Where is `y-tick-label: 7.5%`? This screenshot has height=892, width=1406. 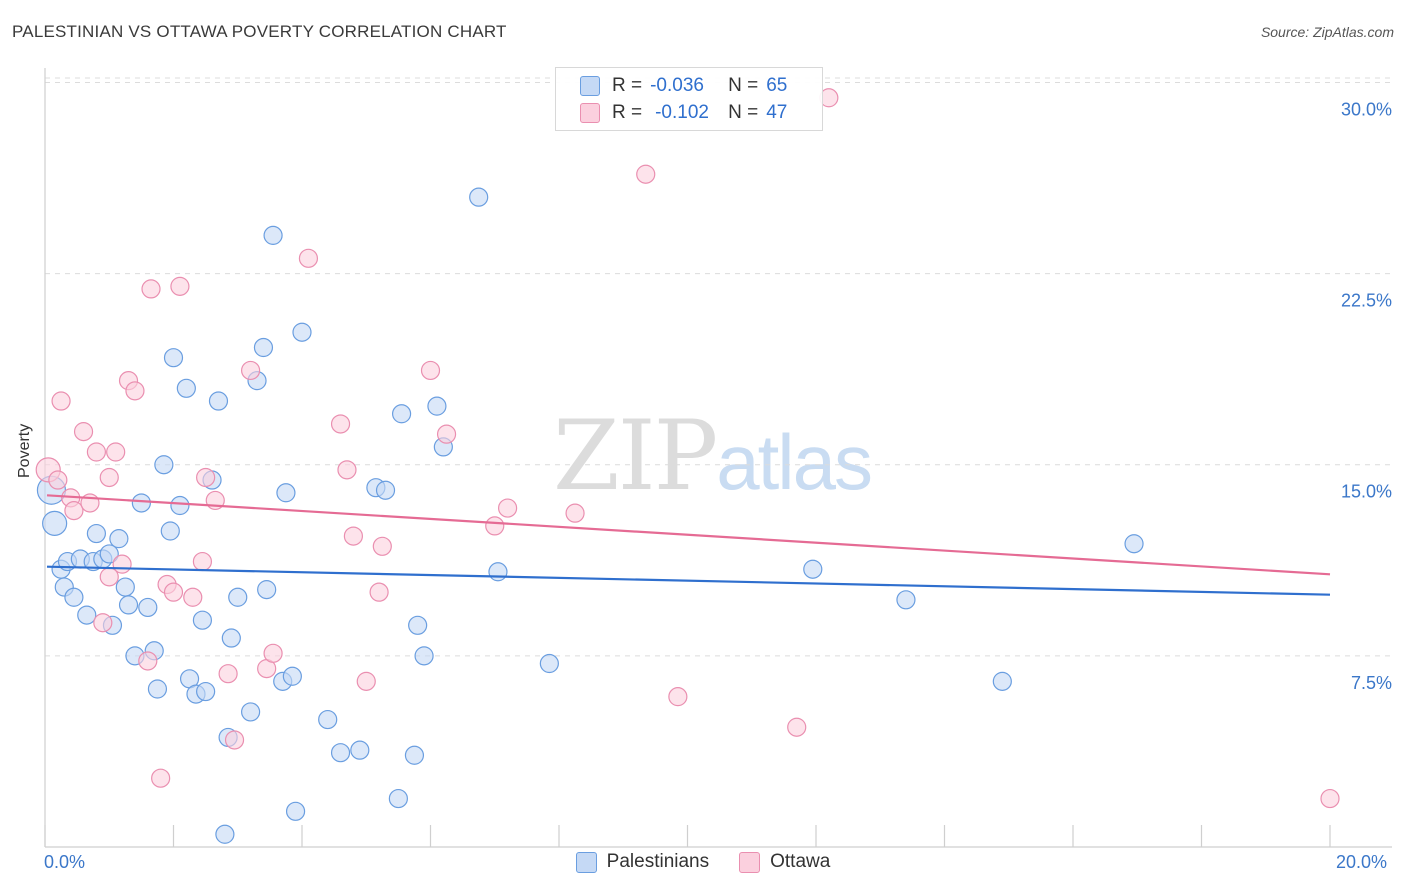
y-tick-label: 7.5% is located at coordinates (1371, 683).